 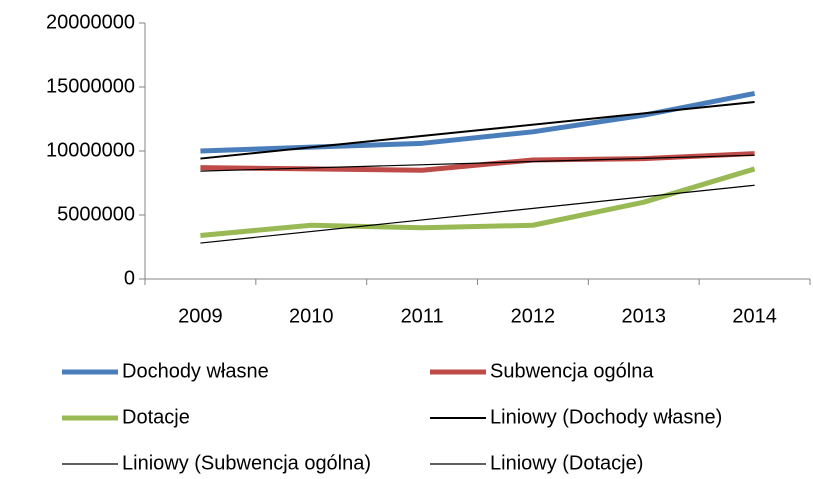 I want to click on y-tick-label: 5000000, so click(x=96, y=214).